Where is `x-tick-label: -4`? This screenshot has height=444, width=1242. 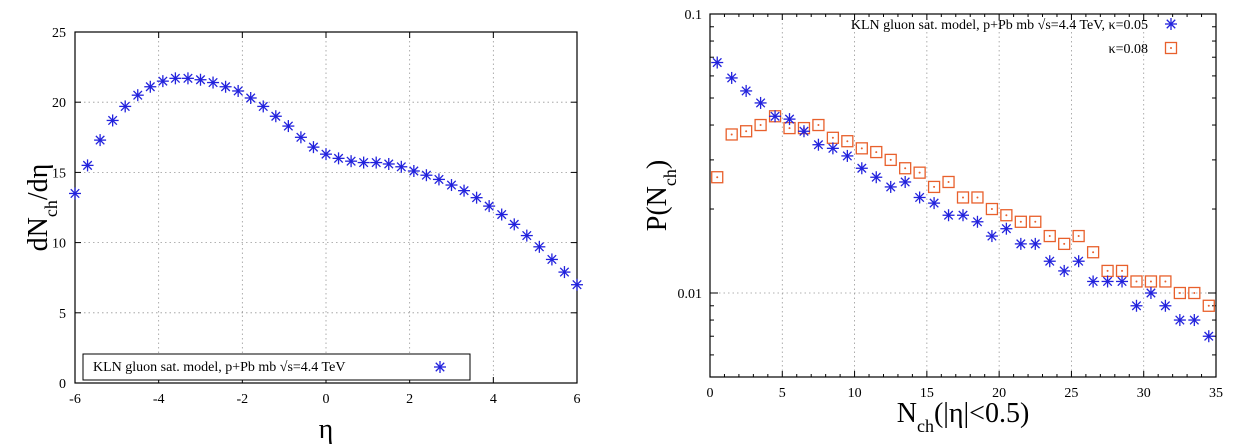
x-tick-label: -4 is located at coordinates (159, 399).